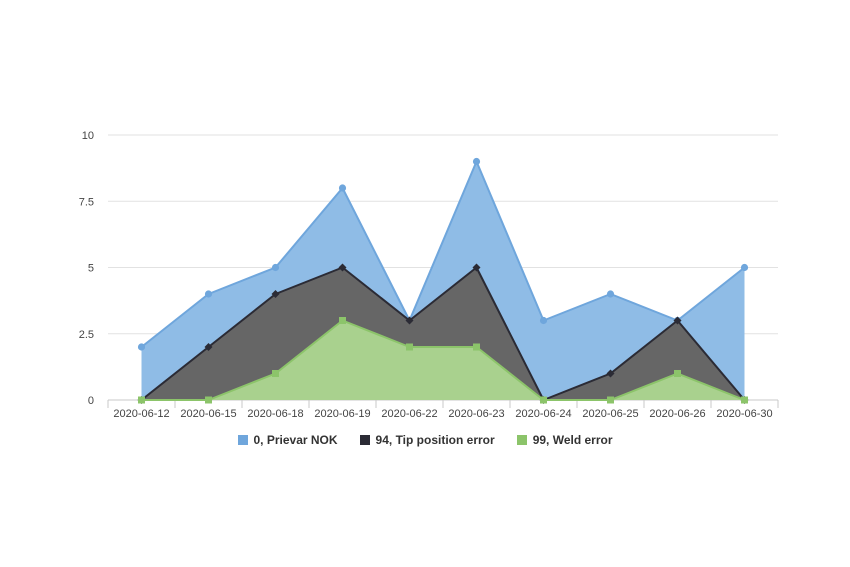 This screenshot has height=567, width=850. I want to click on legend-label: 99, Weld error, so click(572, 440).